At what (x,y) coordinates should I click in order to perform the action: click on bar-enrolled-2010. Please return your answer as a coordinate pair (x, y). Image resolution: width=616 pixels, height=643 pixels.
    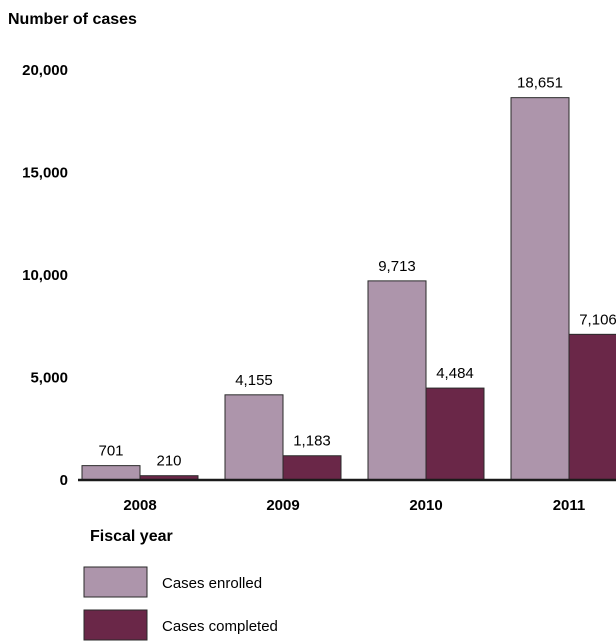
    Looking at the image, I should click on (397, 380).